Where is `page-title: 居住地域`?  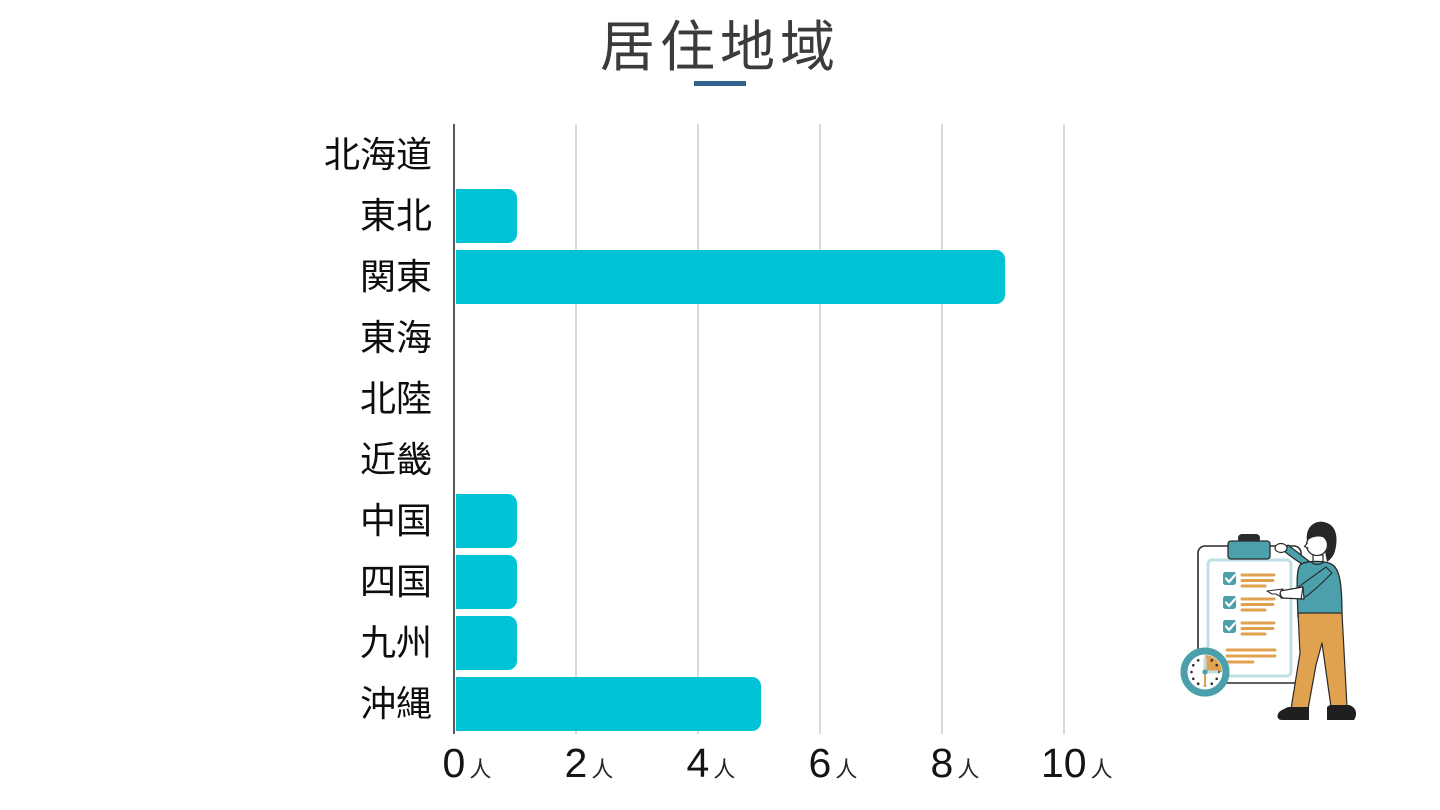 page-title: 居住地域 is located at coordinates (719, 47).